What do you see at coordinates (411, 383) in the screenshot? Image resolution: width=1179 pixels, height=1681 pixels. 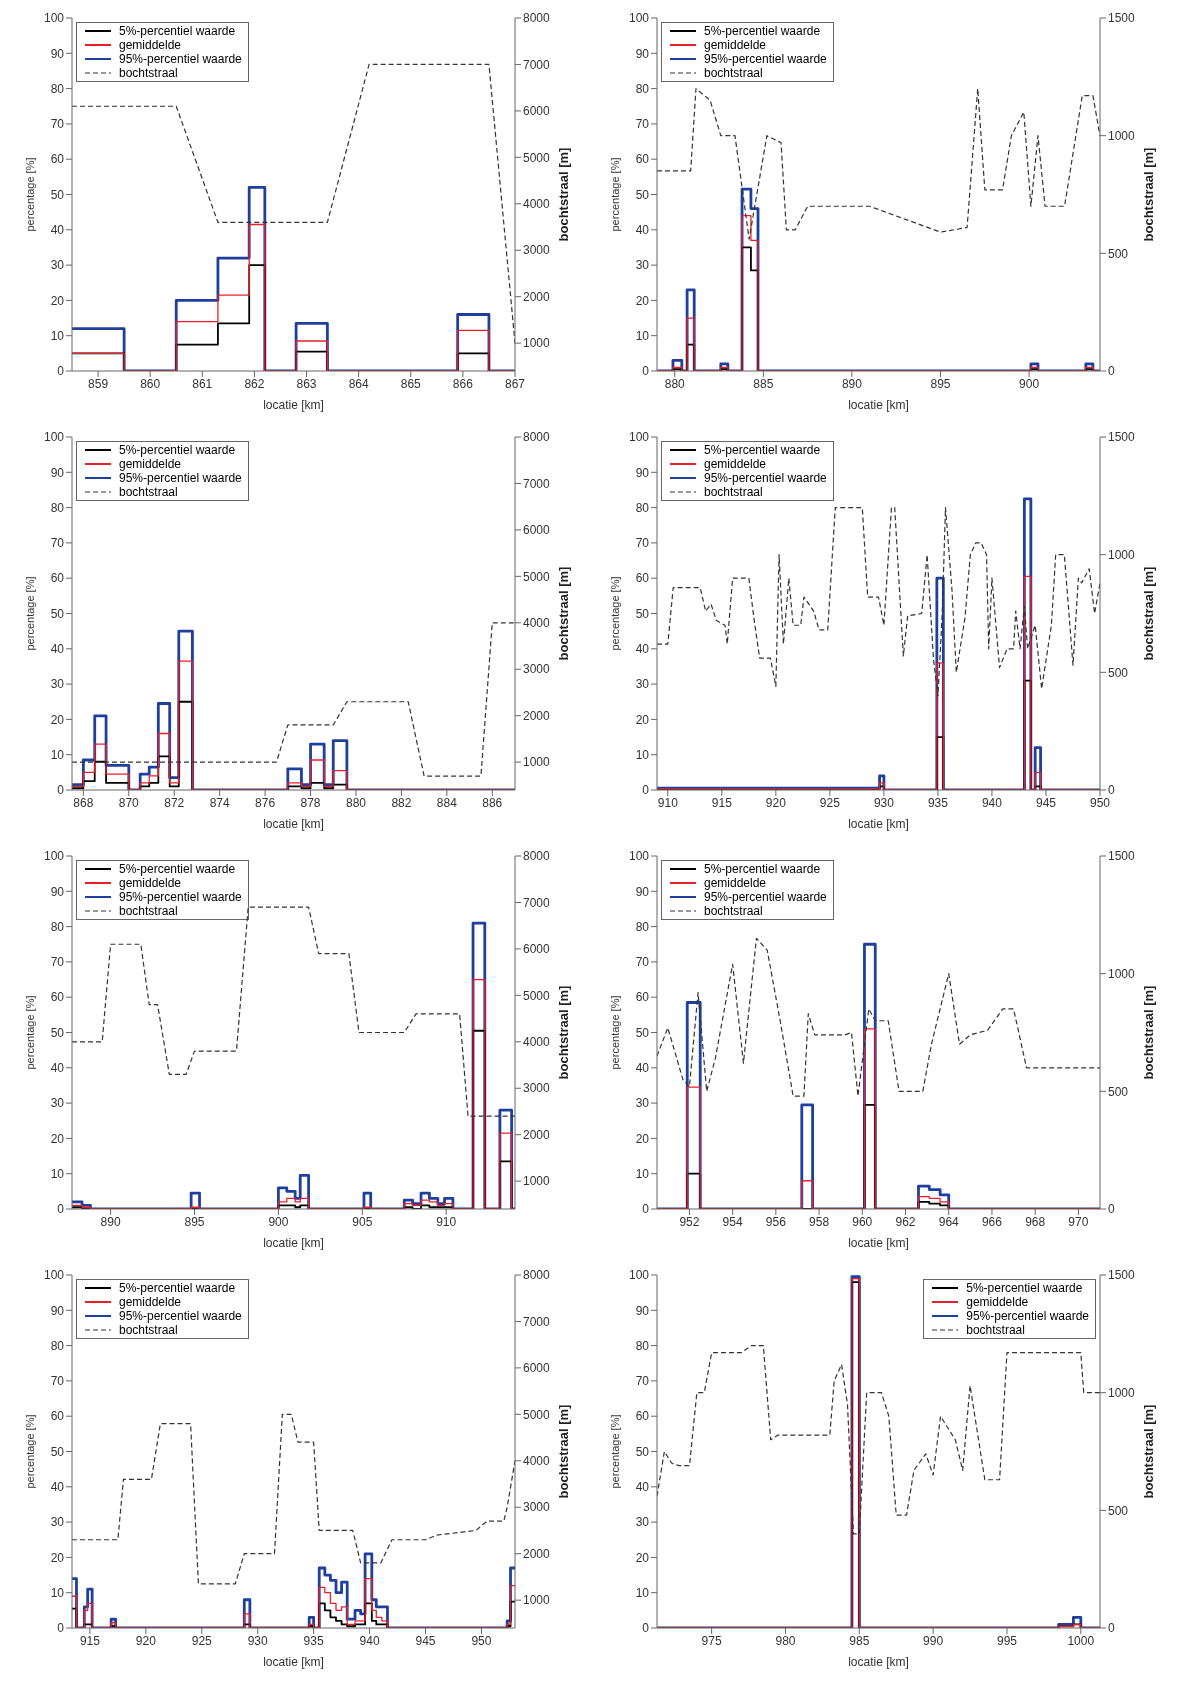 I see `x-tick-label: 865` at bounding box center [411, 383].